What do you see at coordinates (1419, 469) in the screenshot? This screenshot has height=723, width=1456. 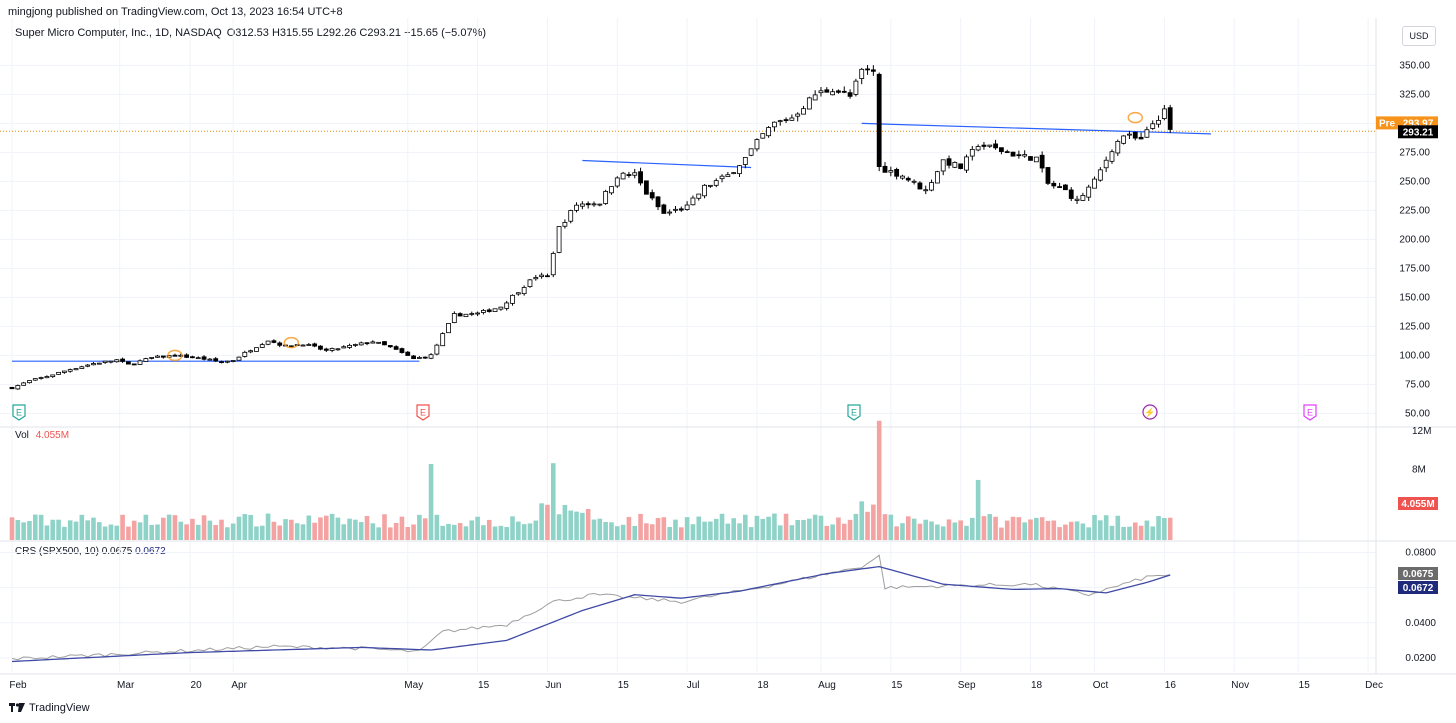 I see `volume-tick-label: 8M` at bounding box center [1419, 469].